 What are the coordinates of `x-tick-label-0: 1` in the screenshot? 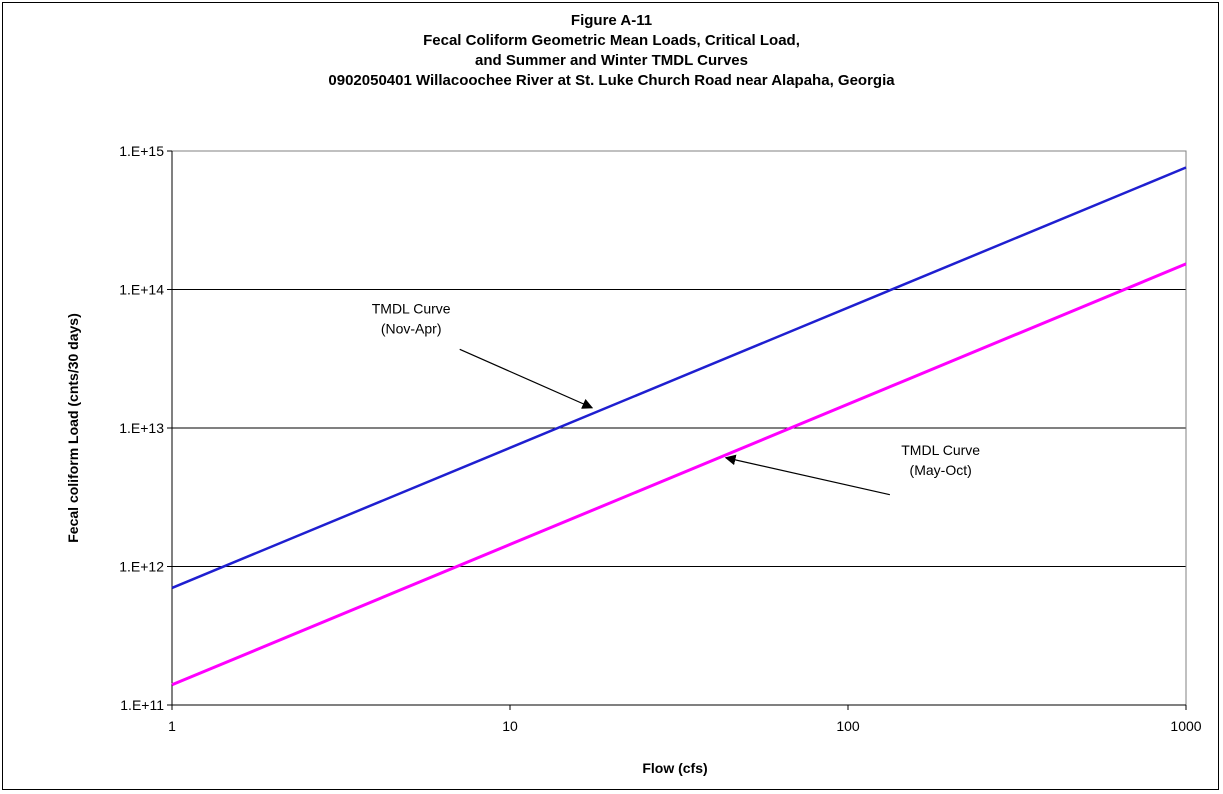 It's located at (172, 726).